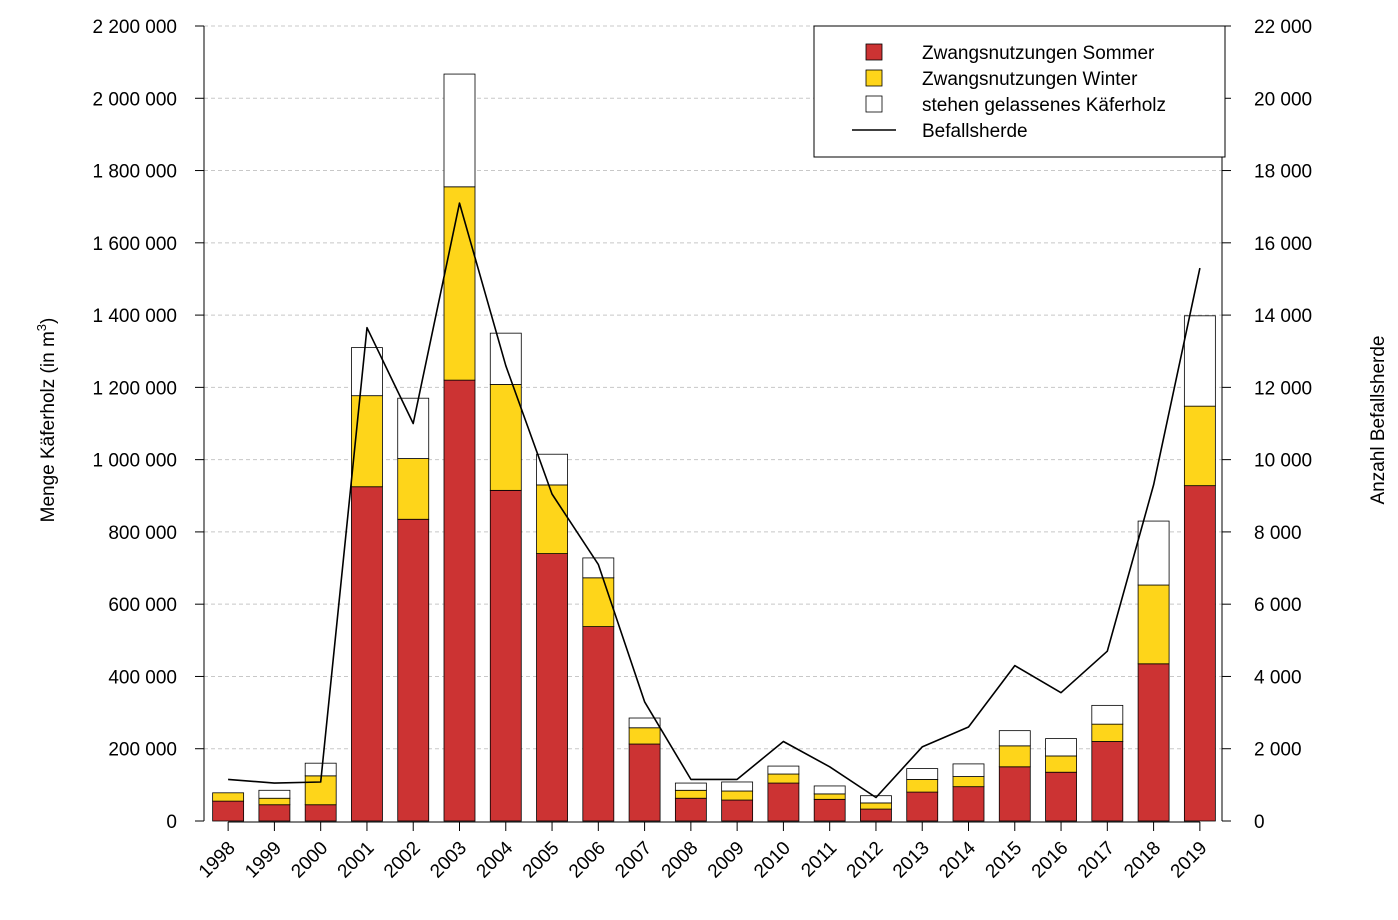 Image resolution: width=1398 pixels, height=920 pixels. I want to click on y-tick-label: 0, so click(171, 822).